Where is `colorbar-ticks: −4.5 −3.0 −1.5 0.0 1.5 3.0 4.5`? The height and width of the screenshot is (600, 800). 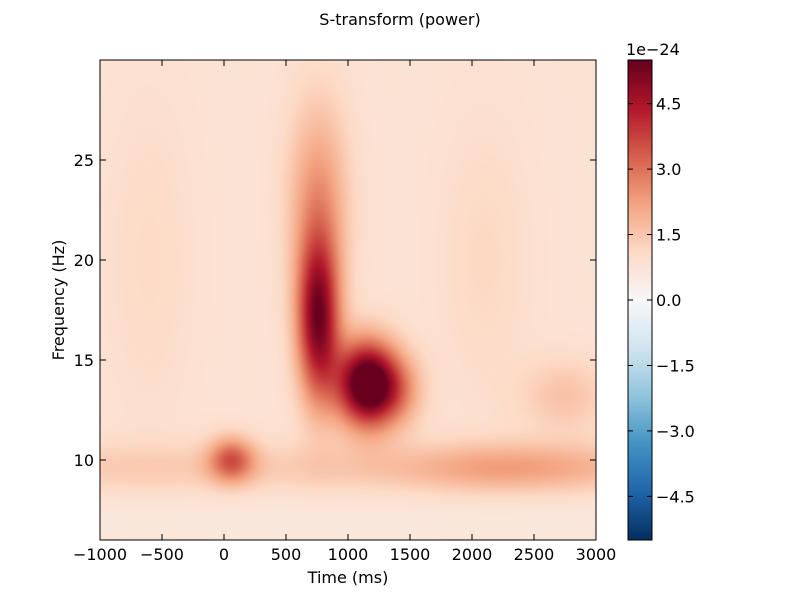
colorbar-ticks: −4.5 −3.0 −1.5 0.0 1.5 3.0 4.5 is located at coordinates (661, 300).